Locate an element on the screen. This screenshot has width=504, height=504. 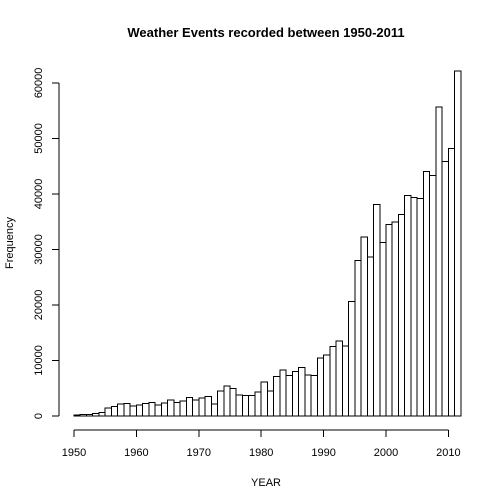
y-tick-label: 50000 is located at coordinates (39, 138).